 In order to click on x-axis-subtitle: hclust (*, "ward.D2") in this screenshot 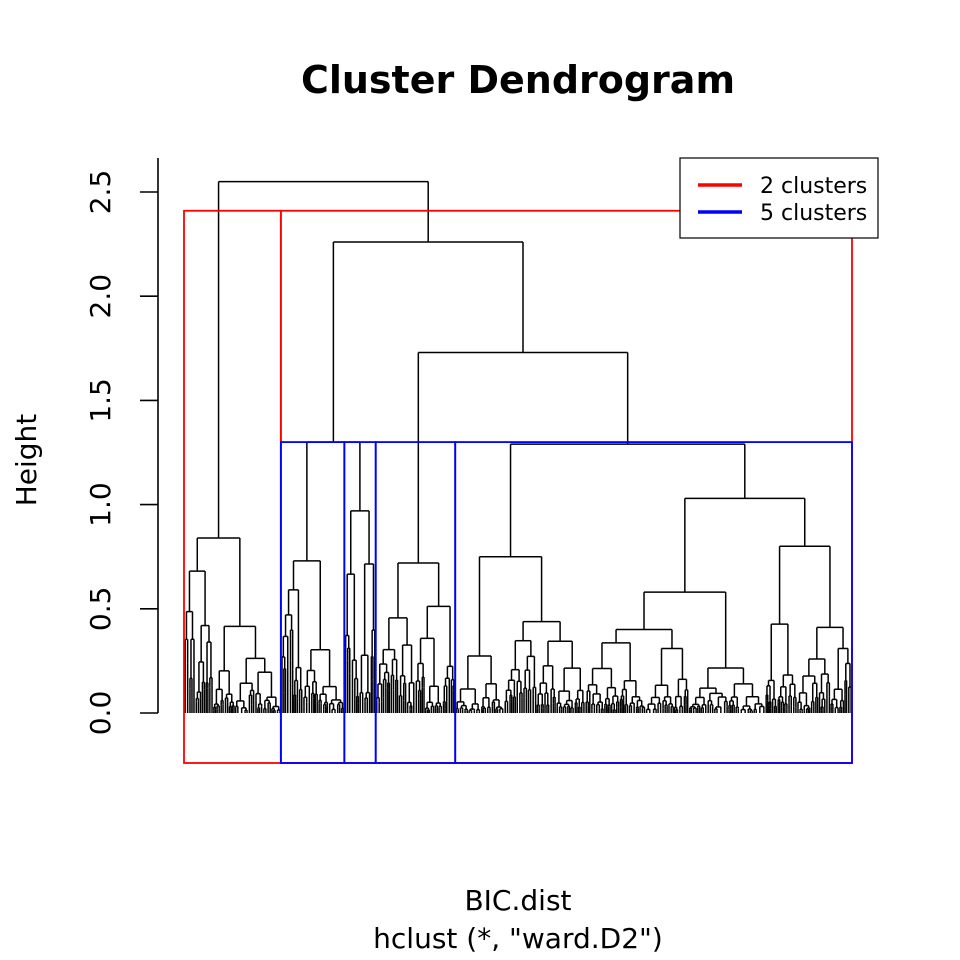, I will do `click(518, 938)`.